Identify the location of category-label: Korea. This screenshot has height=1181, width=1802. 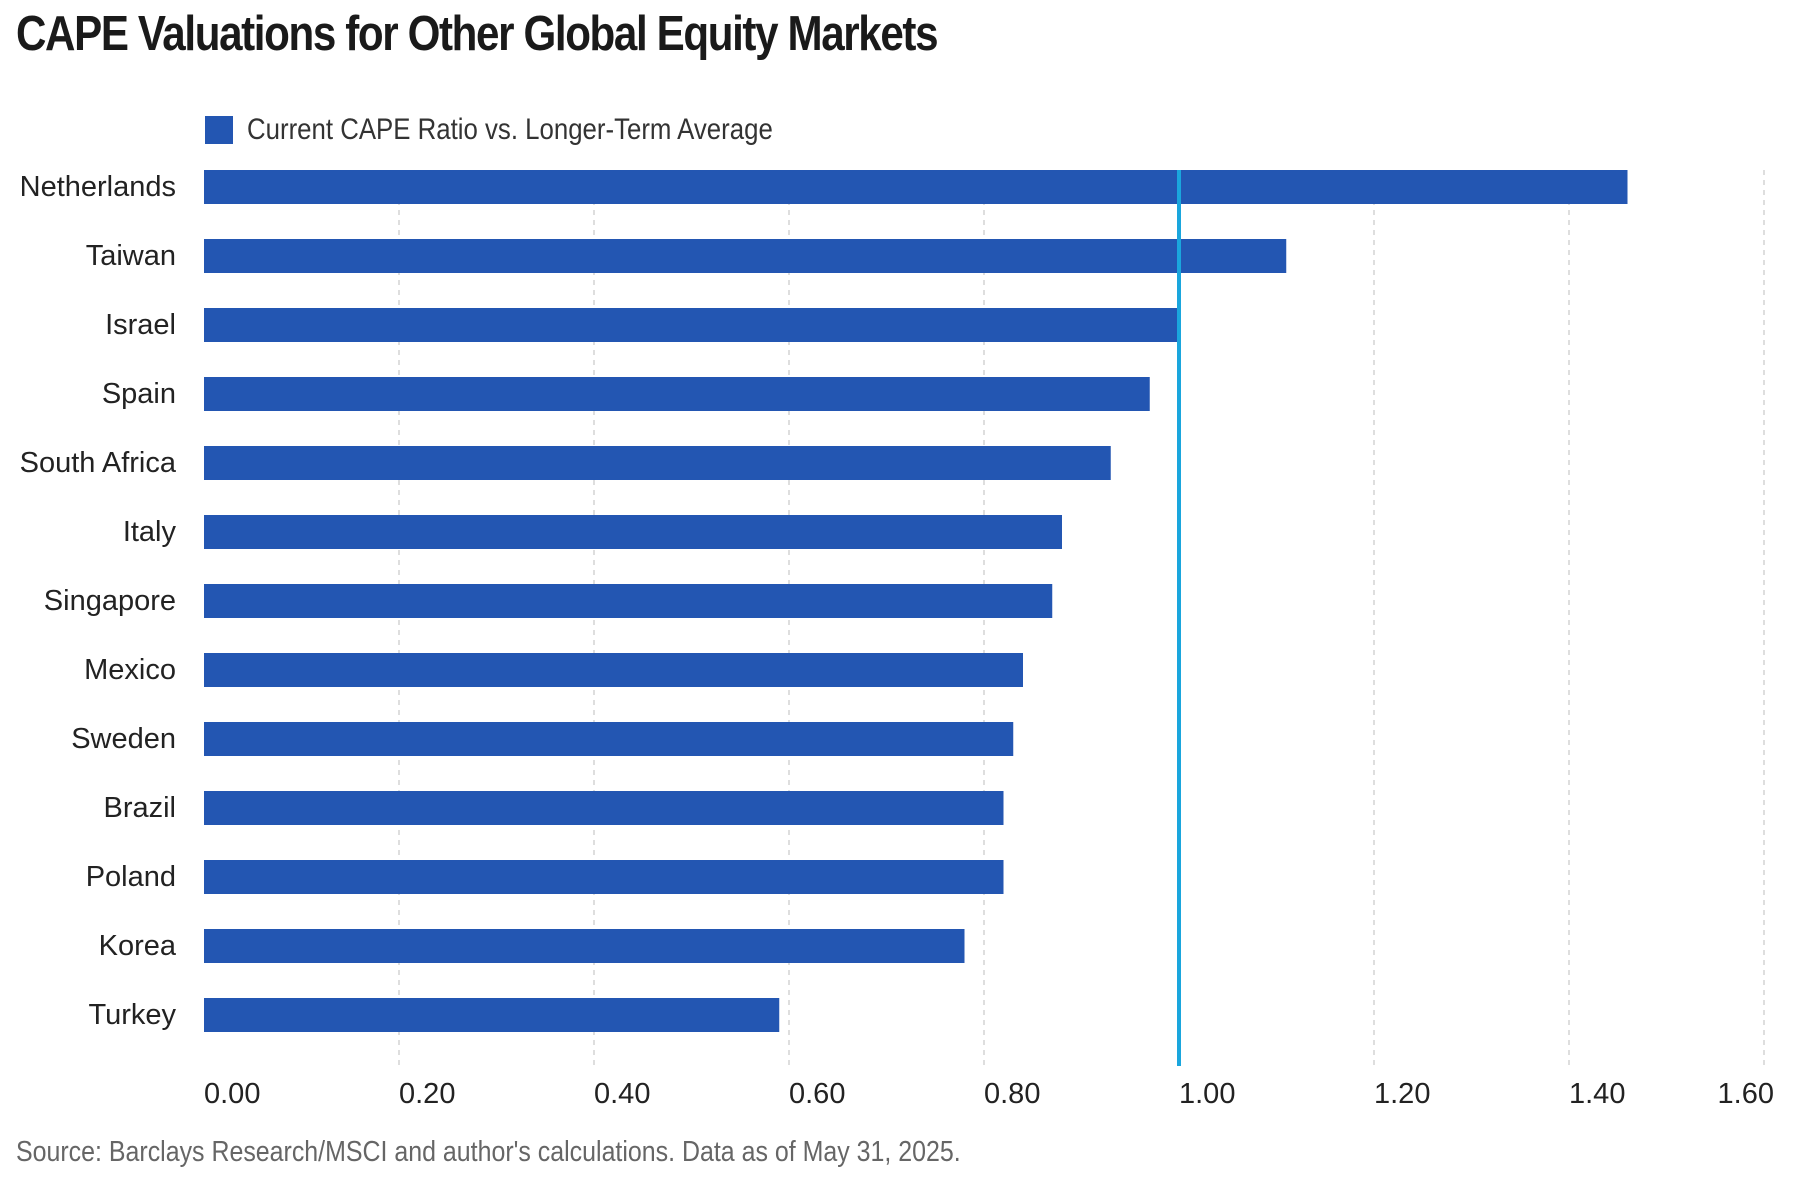
(138, 946).